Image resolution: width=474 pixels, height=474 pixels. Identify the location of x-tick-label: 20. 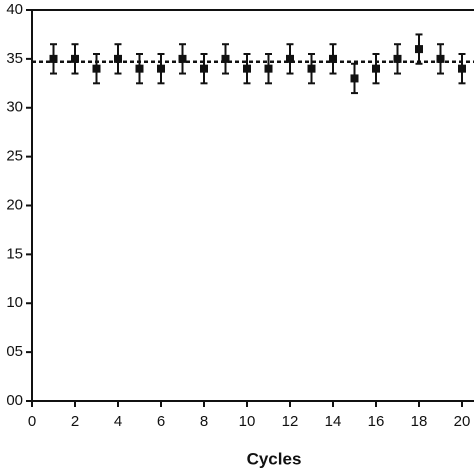
(462, 421).